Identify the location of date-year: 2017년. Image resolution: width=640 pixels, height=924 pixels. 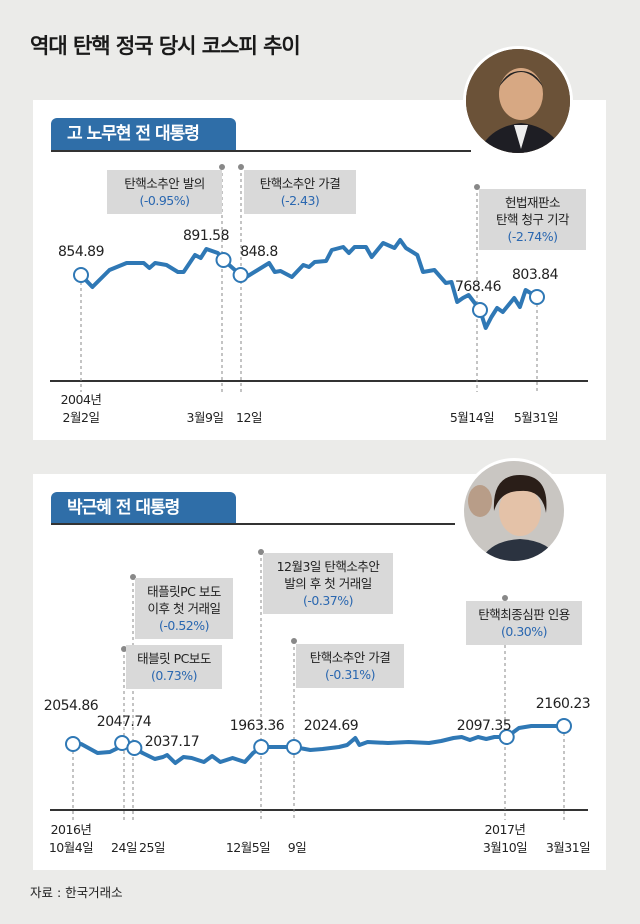
(505, 829).